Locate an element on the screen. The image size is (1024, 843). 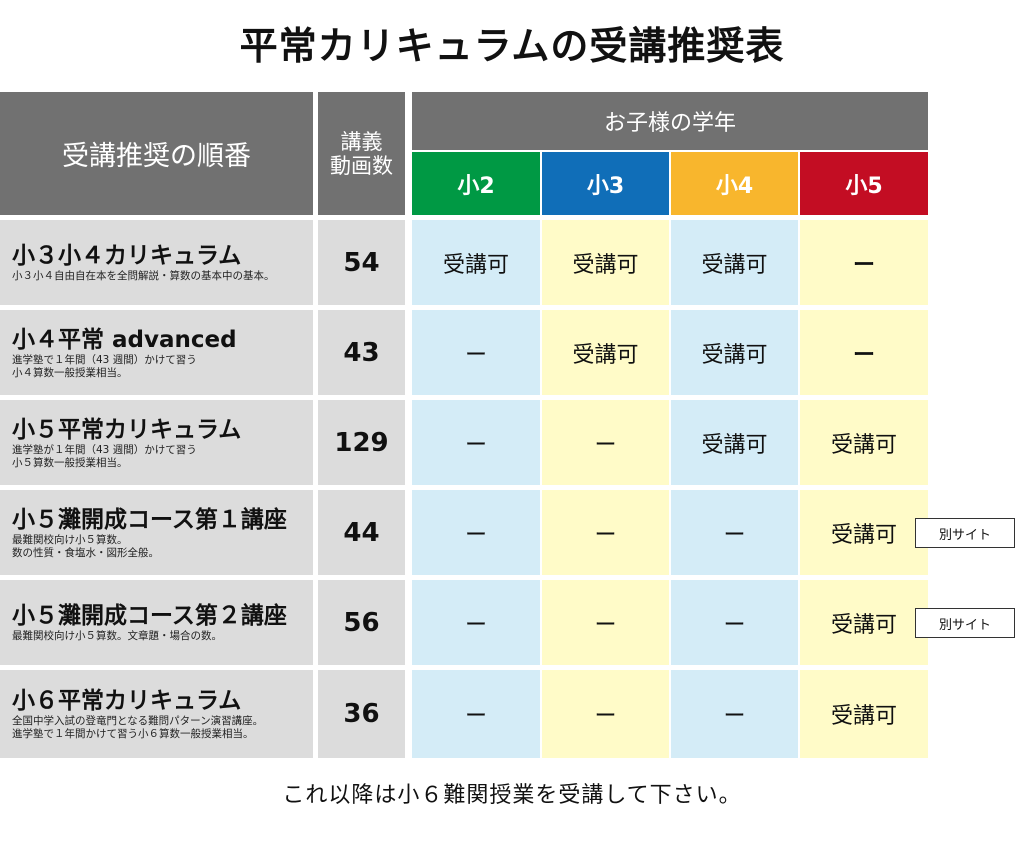
video-count-cell: 44 is located at coordinates (361, 532).